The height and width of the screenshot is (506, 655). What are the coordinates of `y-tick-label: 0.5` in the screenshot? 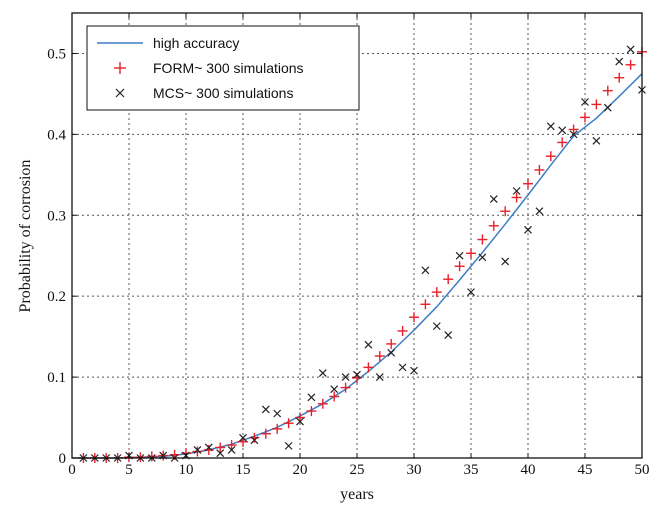 It's located at (56, 54).